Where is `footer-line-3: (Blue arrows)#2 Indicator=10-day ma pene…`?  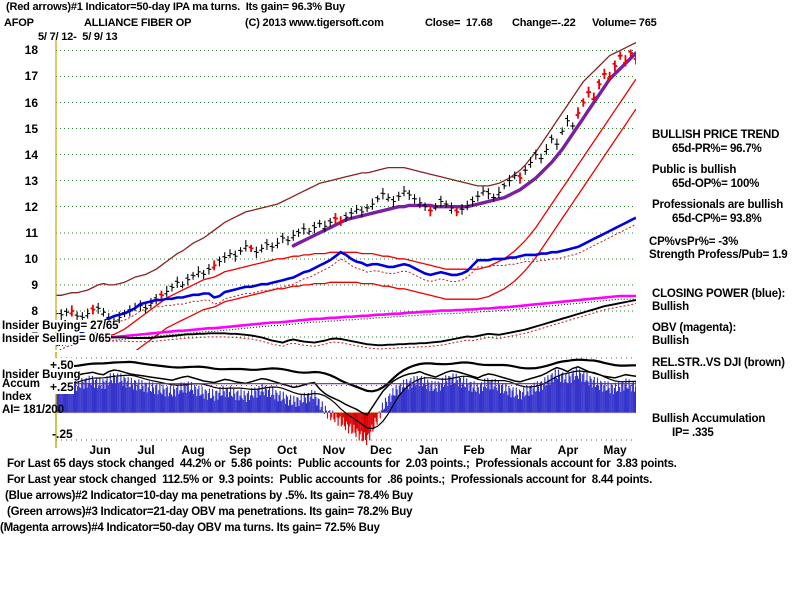 footer-line-3: (Blue arrows)#2 Indicator=10-day ma pene… is located at coordinates (209, 496).